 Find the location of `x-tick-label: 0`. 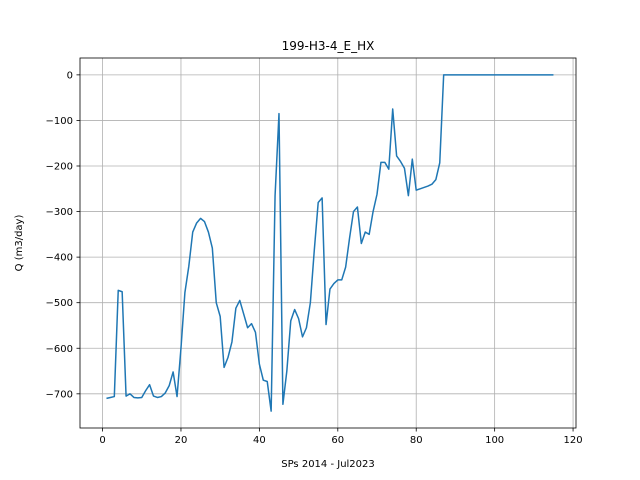

x-tick-label: 0 is located at coordinates (102, 440).